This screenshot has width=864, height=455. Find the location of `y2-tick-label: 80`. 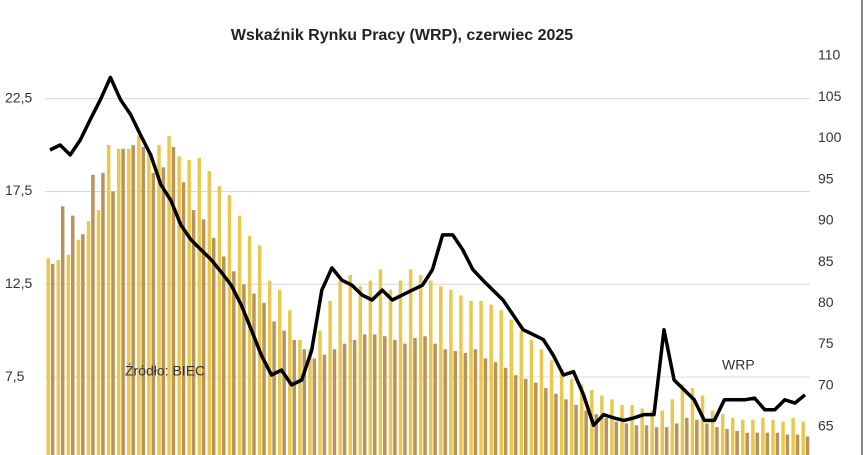

y2-tick-label: 80 is located at coordinates (826, 302).